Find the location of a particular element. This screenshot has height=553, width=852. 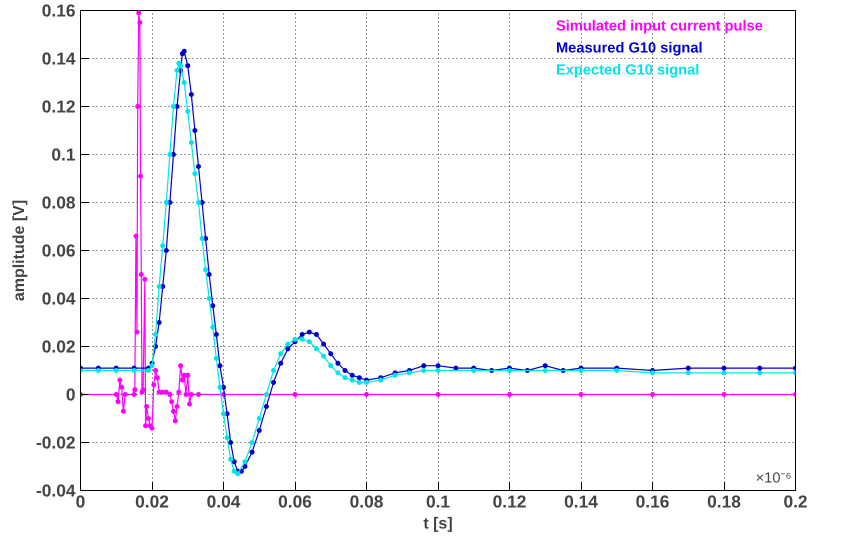

x-axis-title: t [s] is located at coordinates (438, 524).